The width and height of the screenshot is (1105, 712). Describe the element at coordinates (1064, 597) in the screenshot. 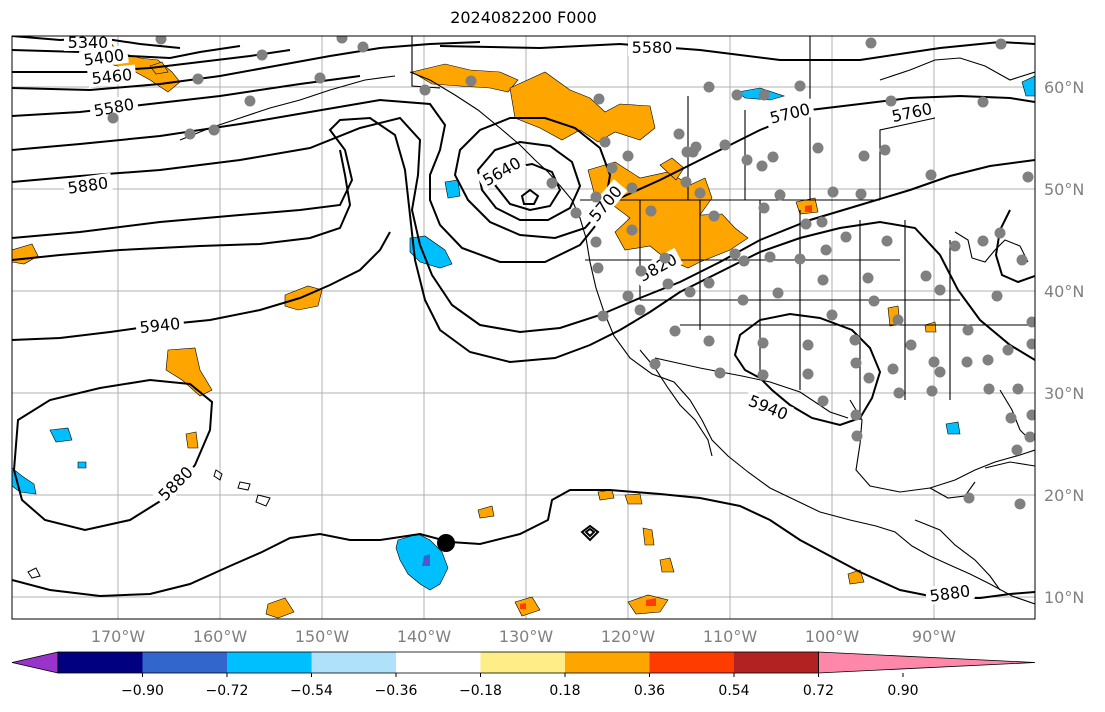

I see `lat-tick-label: 10°N` at that location.